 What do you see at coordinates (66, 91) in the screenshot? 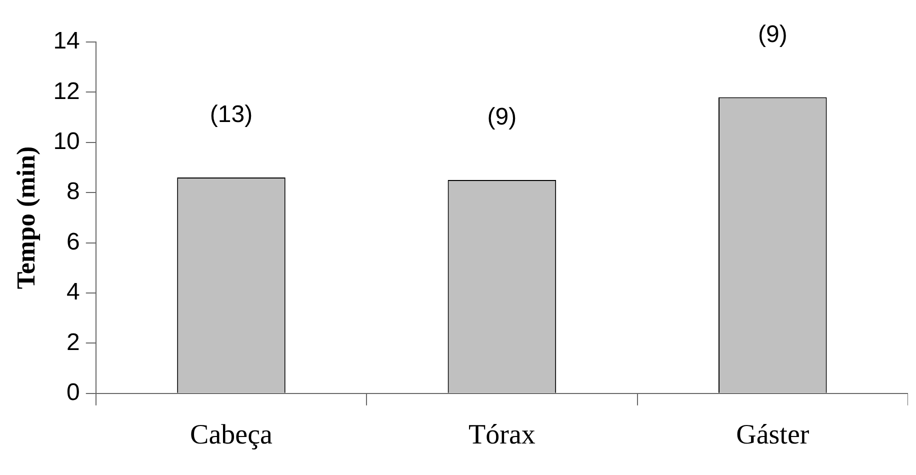
I see `y-tick-label: 12` at bounding box center [66, 91].